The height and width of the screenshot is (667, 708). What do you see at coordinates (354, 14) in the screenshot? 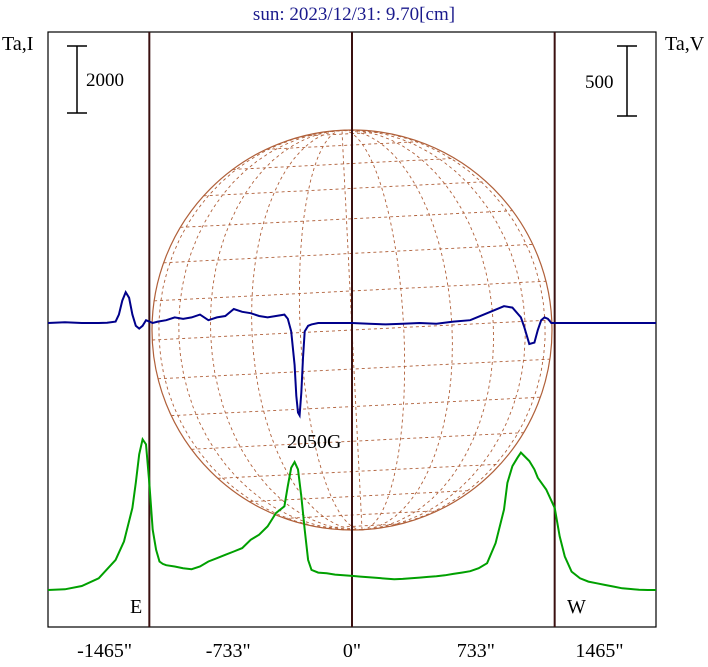
I see `chart-title: sun: 2023/12/31: 9.70[cm]` at bounding box center [354, 14].